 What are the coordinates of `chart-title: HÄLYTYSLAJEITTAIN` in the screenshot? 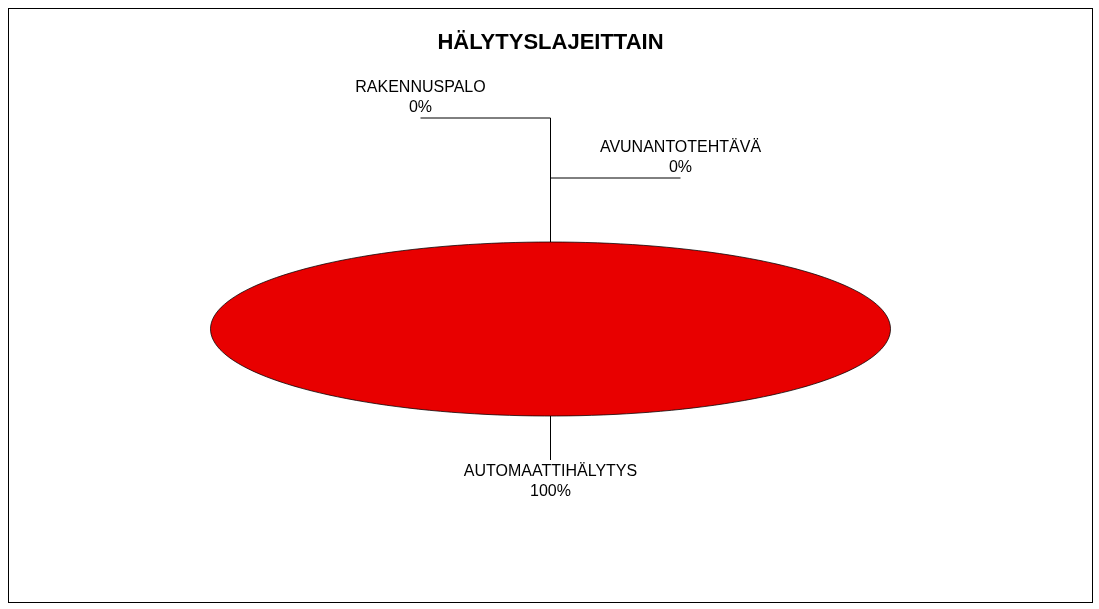 It's located at (550, 41).